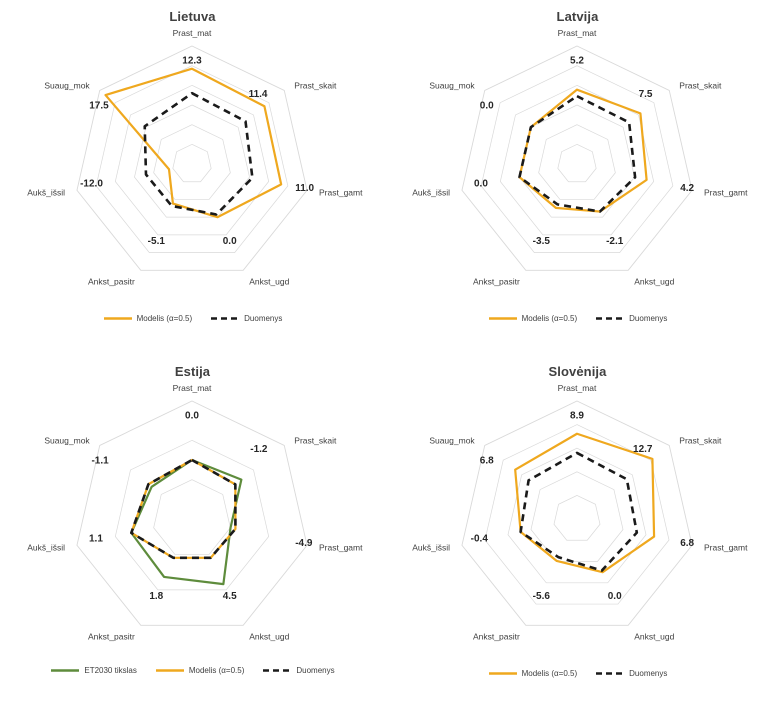  I want to click on legend-item-target: ET2030 tikslas, so click(93, 670).